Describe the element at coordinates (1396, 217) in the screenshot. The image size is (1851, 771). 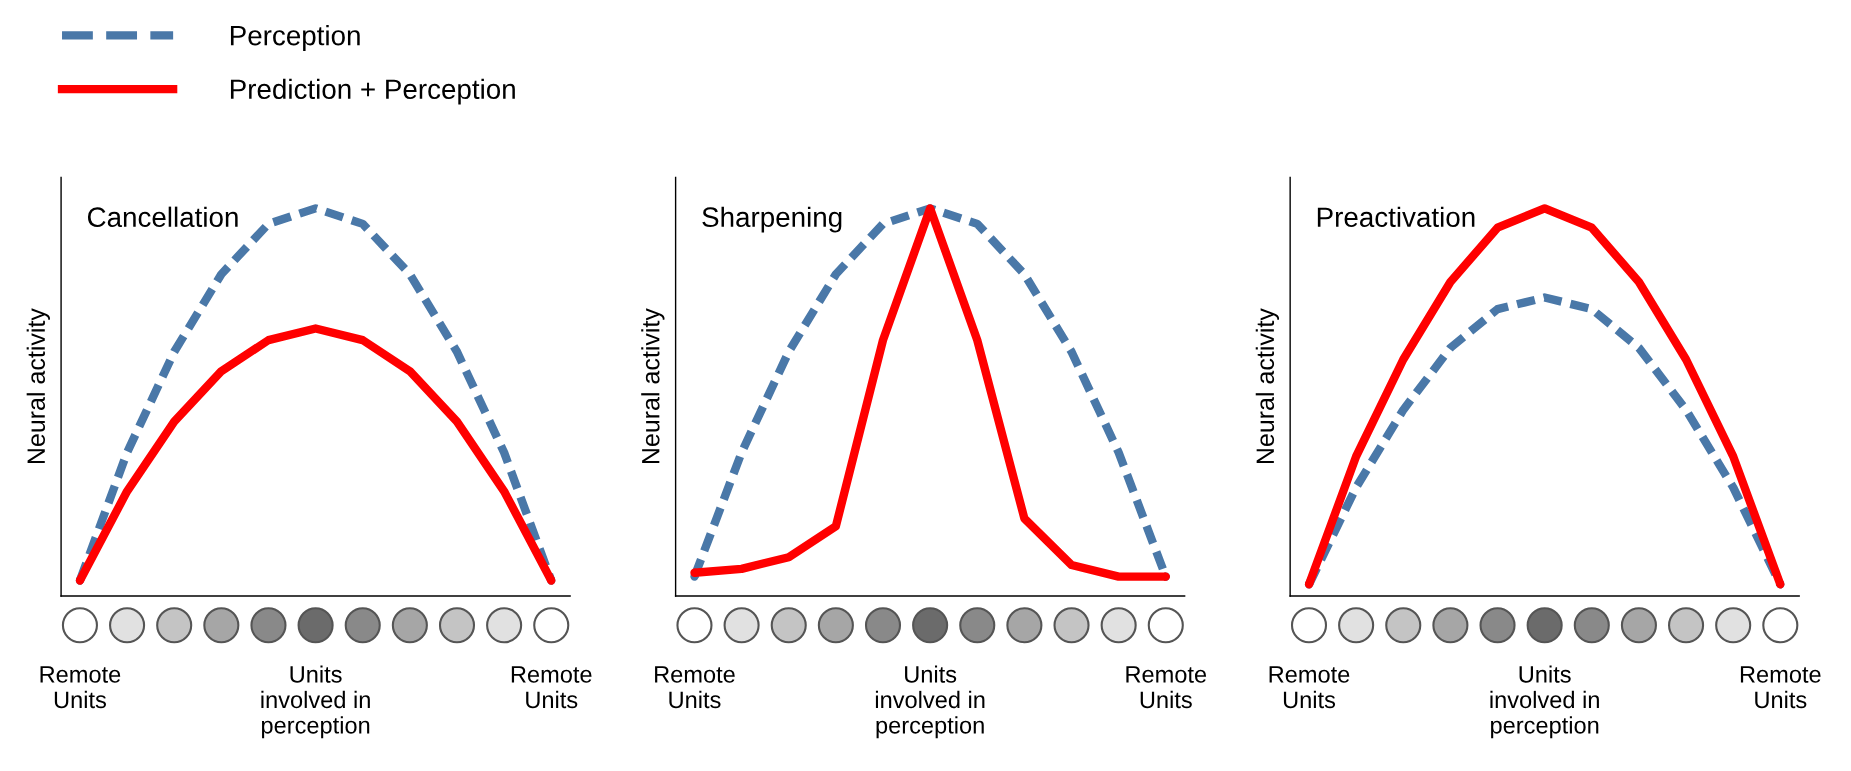
I see `chart-title: Preactivation` at that location.